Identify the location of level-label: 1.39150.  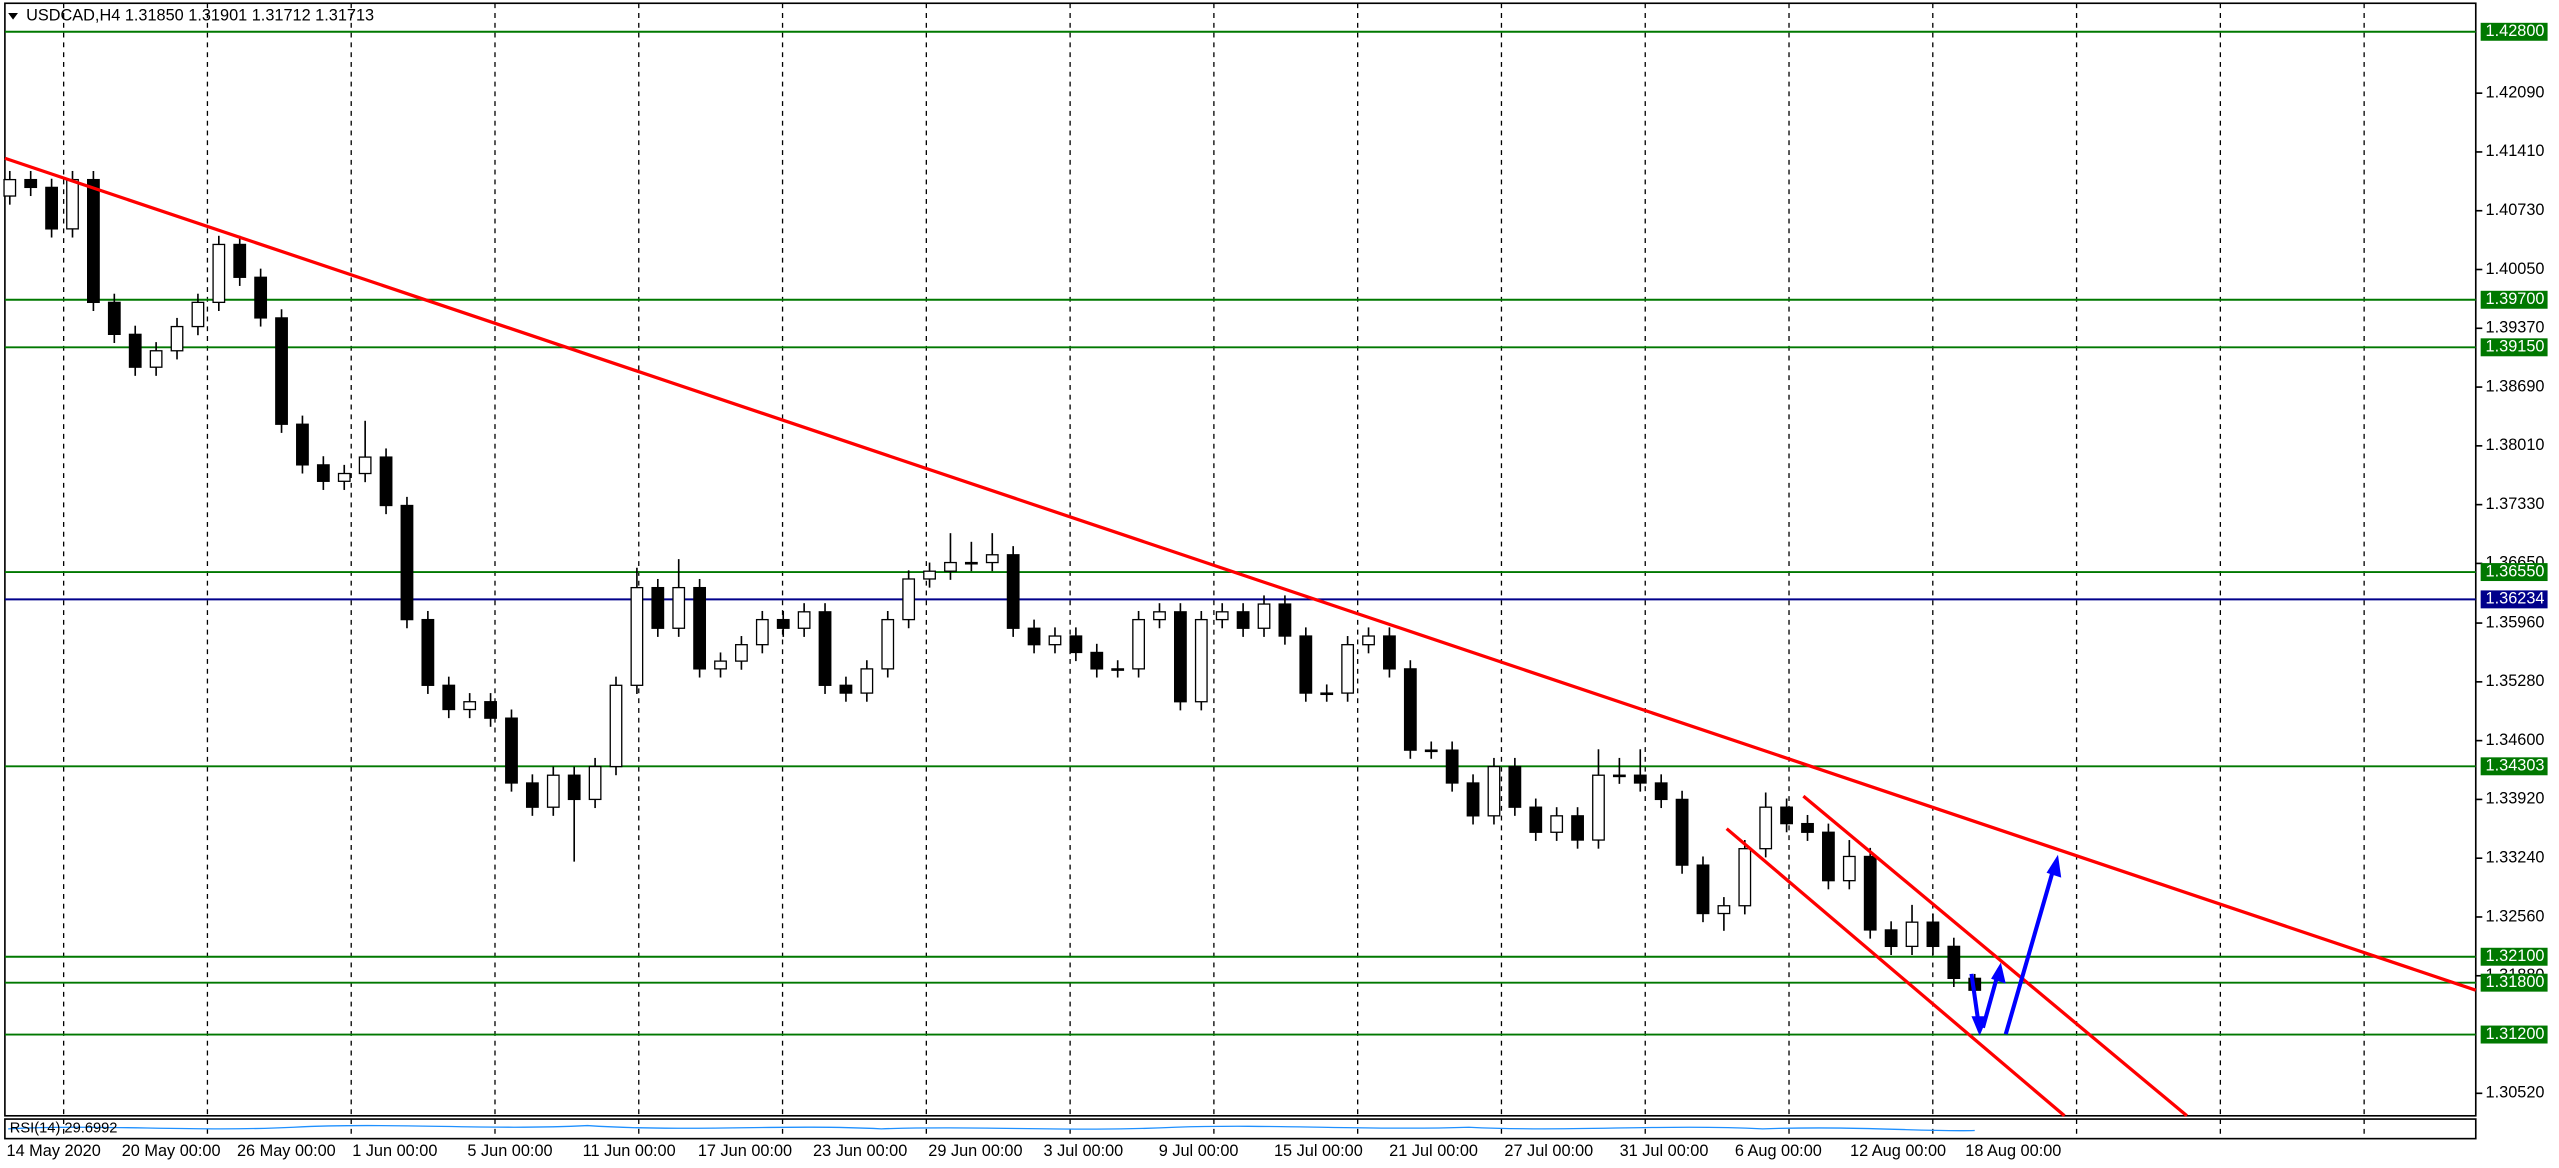
(2515, 347).